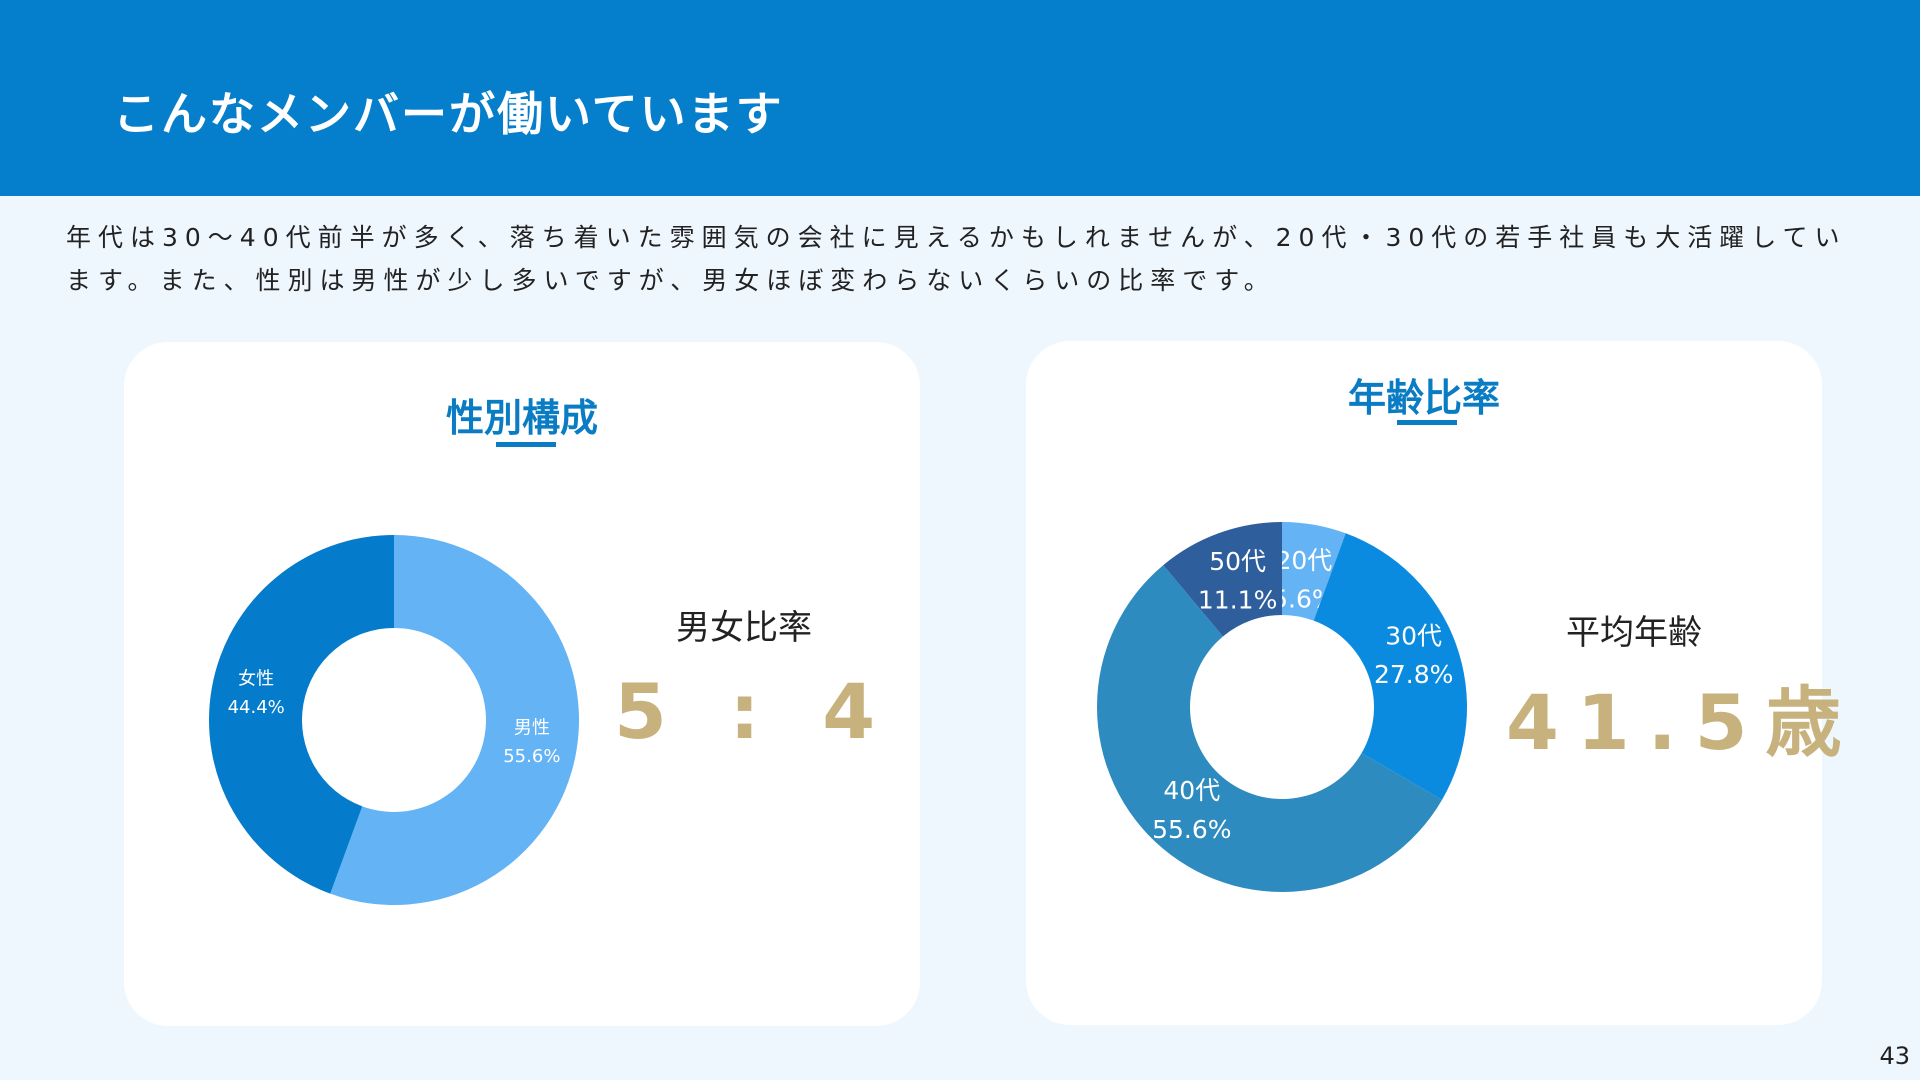 The height and width of the screenshot is (1080, 1920). What do you see at coordinates (1191, 790) in the screenshot?
I see `slice-label-3: 40代` at bounding box center [1191, 790].